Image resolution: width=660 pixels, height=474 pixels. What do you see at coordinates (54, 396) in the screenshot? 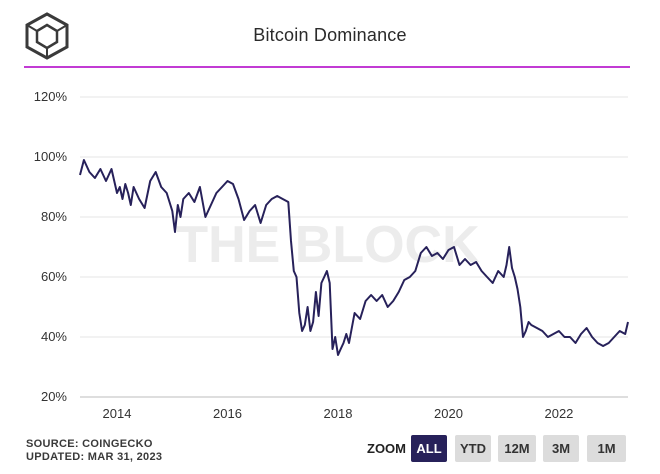
I see `y-tick-label: 20%` at bounding box center [54, 396].